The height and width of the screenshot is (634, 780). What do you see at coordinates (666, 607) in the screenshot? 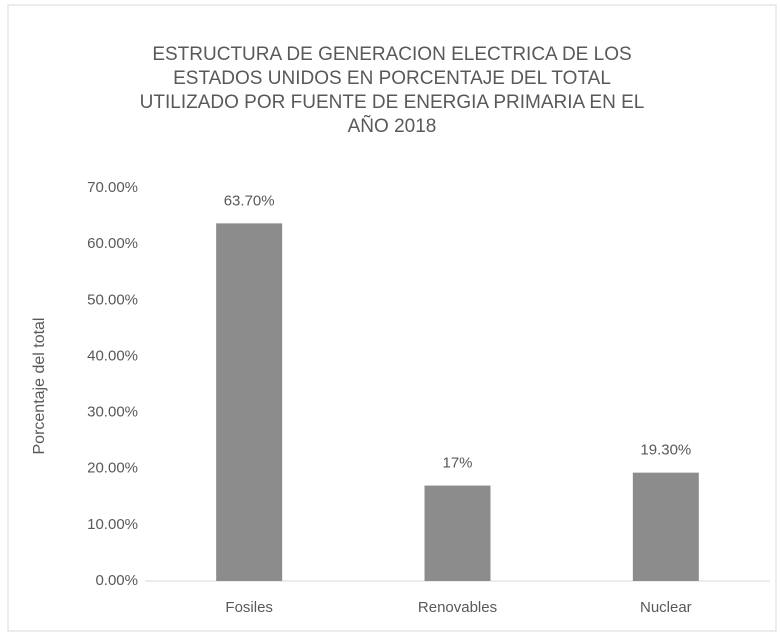
I see `x-tick-label: Nuclear` at bounding box center [666, 607].